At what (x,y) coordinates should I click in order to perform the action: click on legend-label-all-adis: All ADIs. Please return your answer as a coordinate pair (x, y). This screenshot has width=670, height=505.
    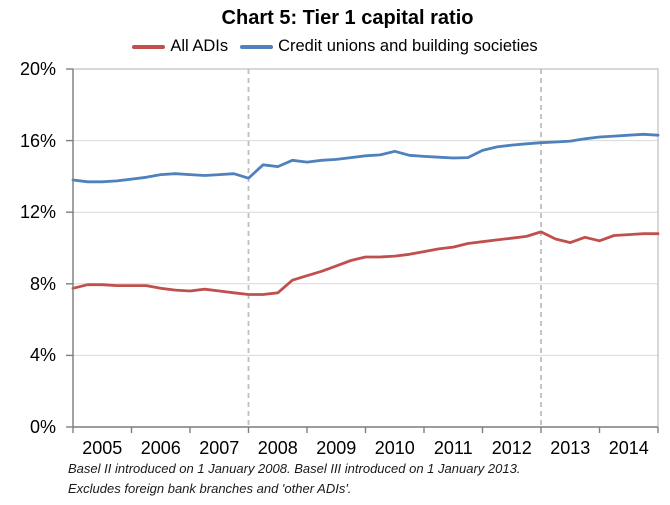
    Looking at the image, I should click on (199, 46).